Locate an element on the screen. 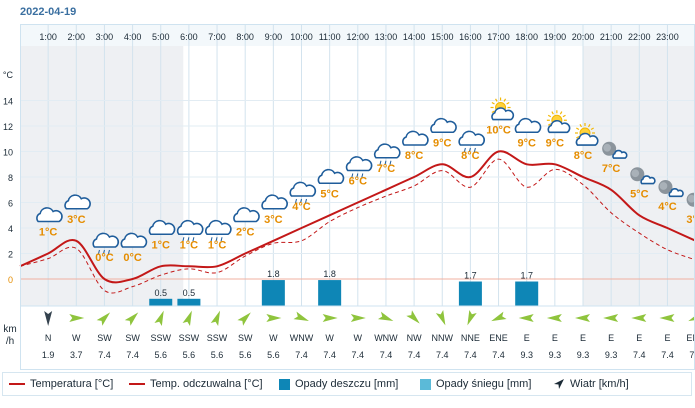 This screenshot has width=695, height=408. hour-label: 18:00 is located at coordinates (526, 37).